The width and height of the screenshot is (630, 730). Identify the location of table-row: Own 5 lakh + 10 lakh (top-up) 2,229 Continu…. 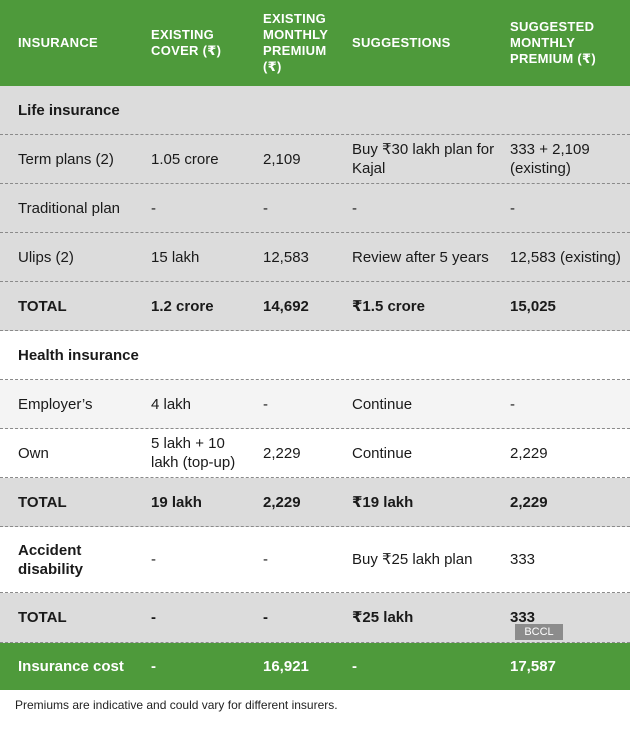
(315, 453).